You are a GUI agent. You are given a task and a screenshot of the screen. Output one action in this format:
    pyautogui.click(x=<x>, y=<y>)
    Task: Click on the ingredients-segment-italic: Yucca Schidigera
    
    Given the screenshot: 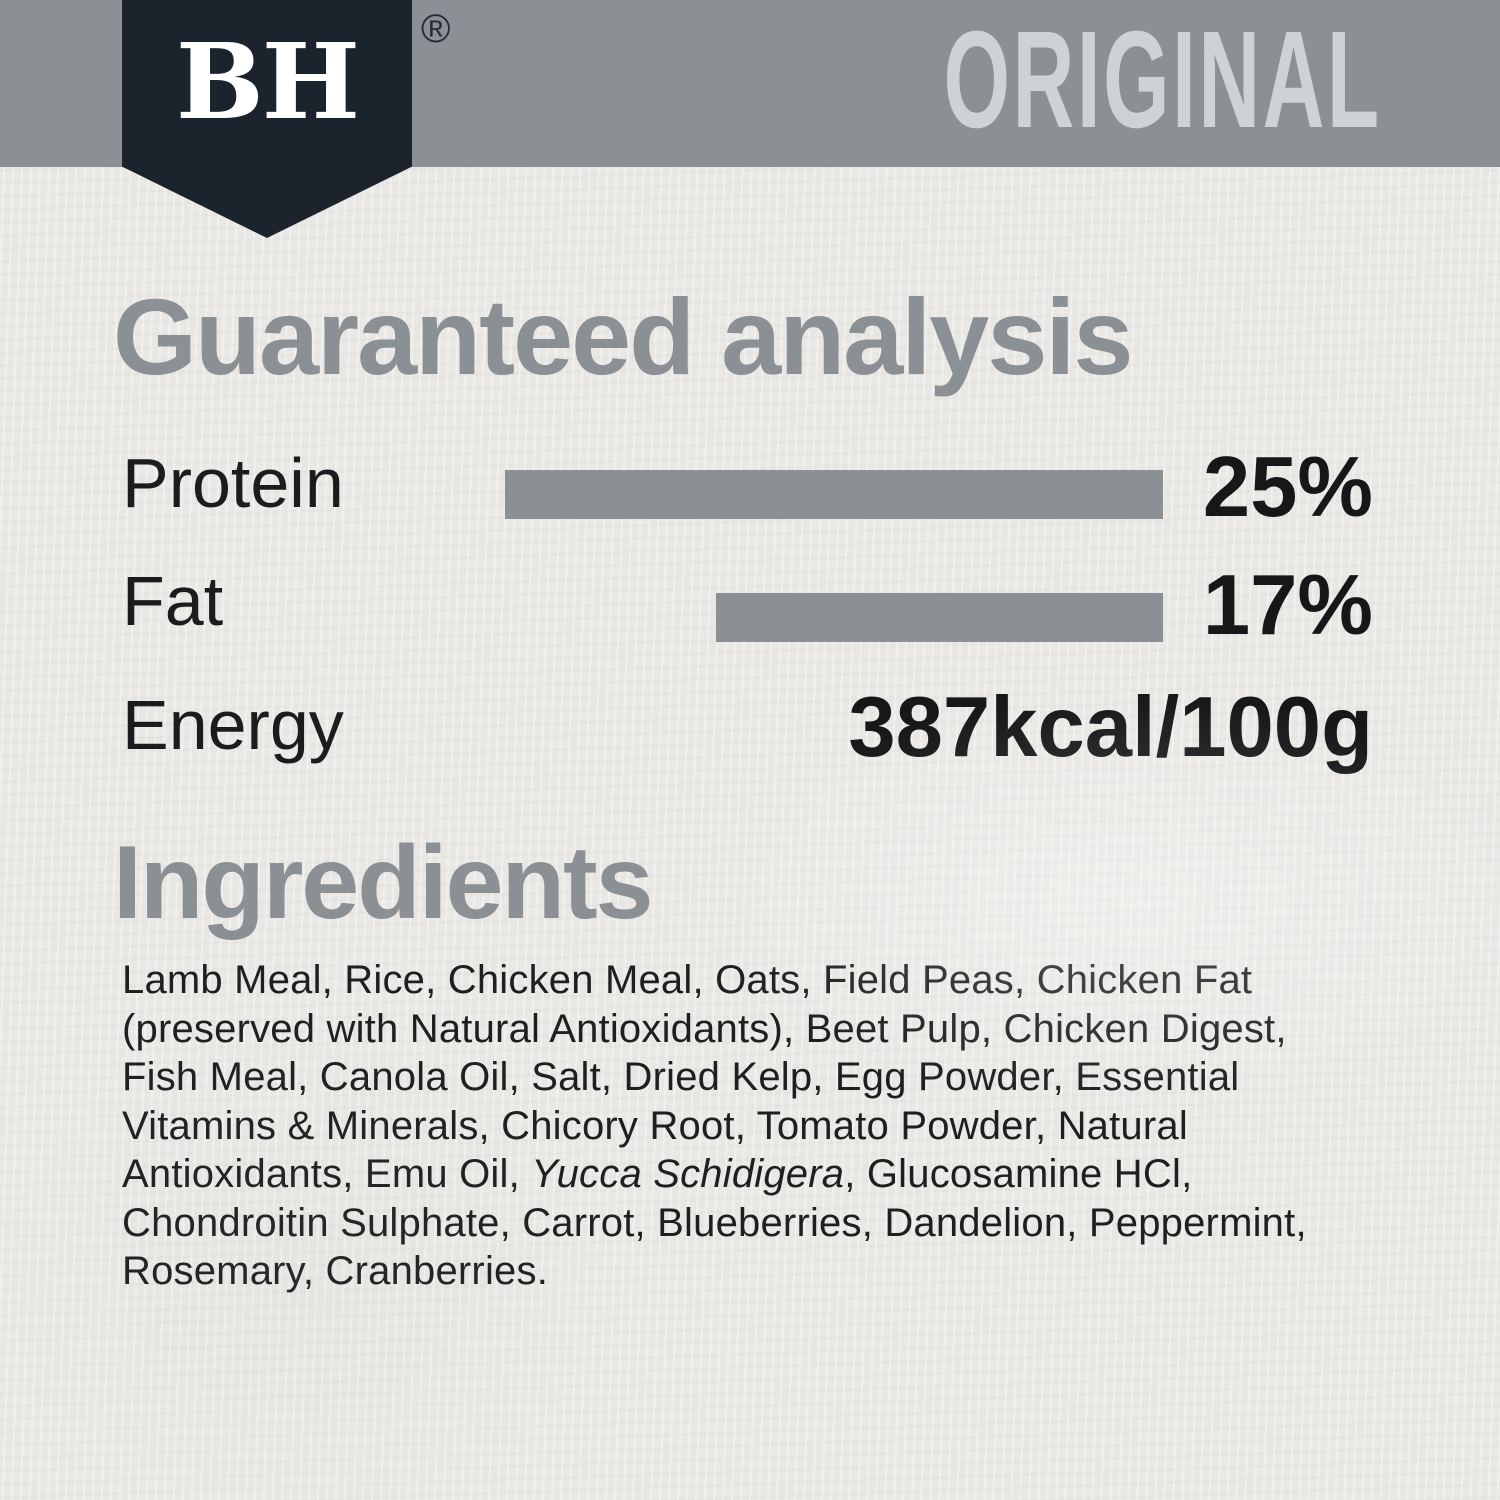 What is the action you would take?
    pyautogui.click(x=688, y=1174)
    